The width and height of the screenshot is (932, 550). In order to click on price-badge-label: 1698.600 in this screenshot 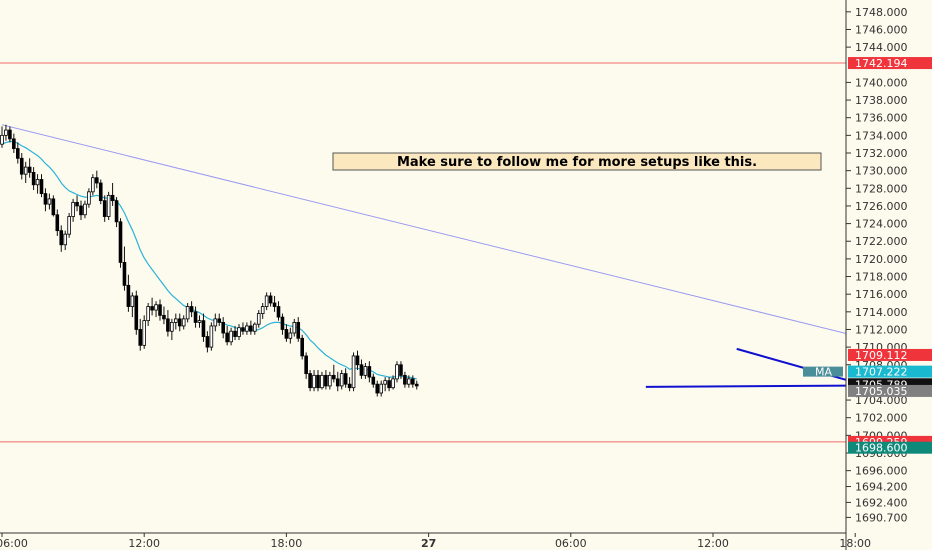, I will do `click(881, 448)`.